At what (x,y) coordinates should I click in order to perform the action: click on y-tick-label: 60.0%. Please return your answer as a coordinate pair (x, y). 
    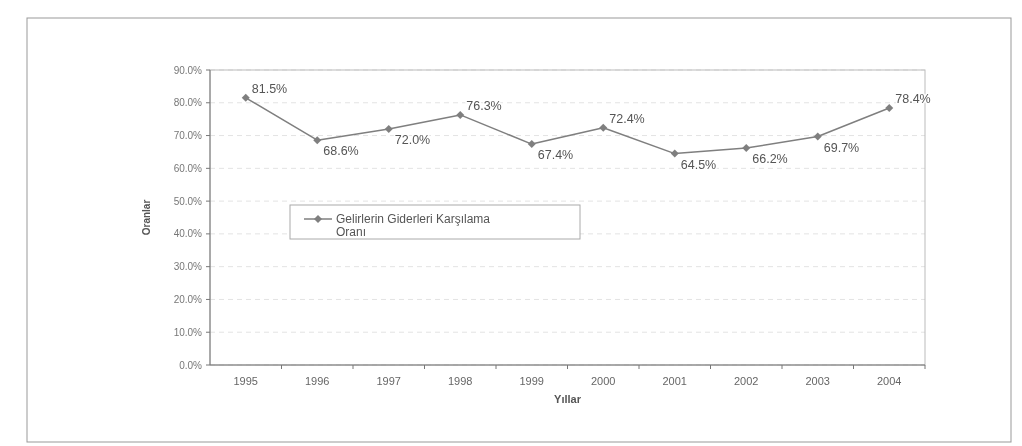
    Looking at the image, I should click on (188, 168).